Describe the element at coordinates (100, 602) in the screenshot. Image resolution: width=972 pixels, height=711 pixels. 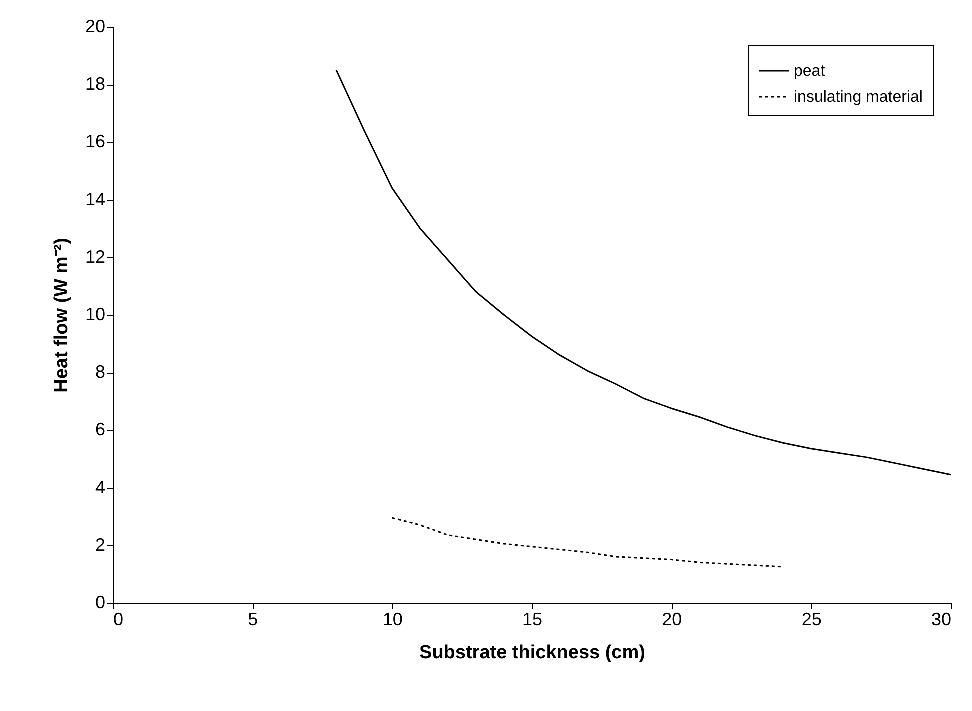
I see `y-tick-label: 0` at that location.